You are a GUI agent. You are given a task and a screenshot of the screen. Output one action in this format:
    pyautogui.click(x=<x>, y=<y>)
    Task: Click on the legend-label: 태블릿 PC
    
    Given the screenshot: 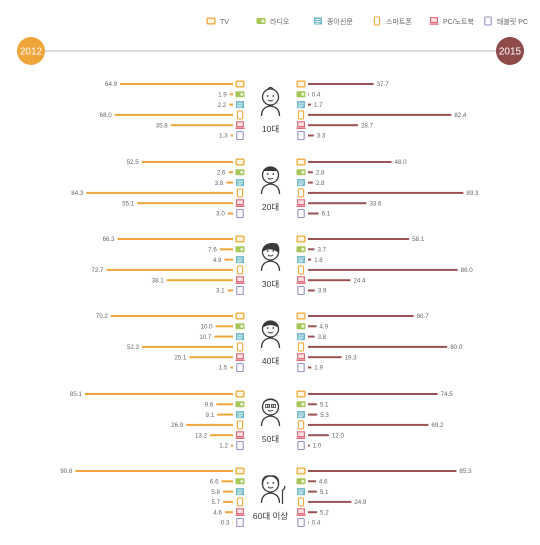 What is the action you would take?
    pyautogui.click(x=512, y=21)
    